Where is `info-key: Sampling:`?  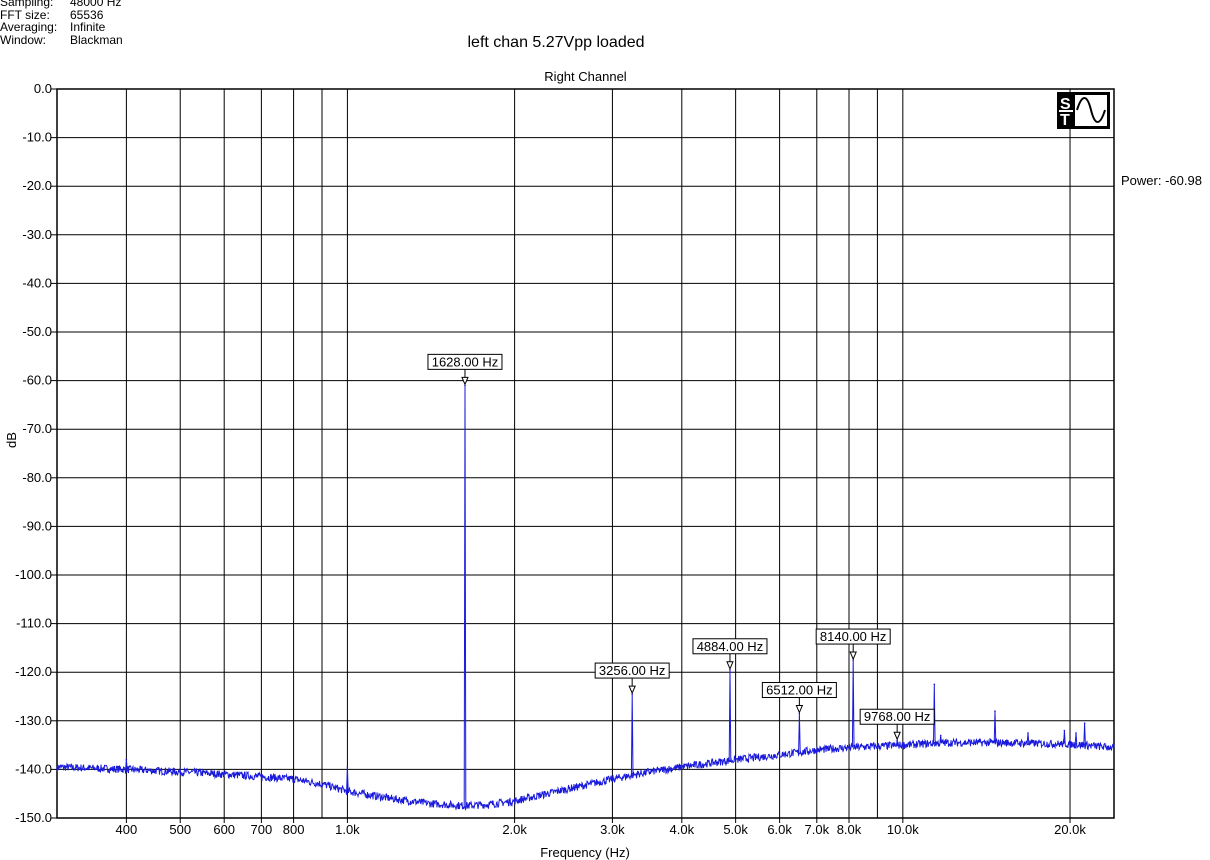
info-key: Sampling: is located at coordinates (27, 4).